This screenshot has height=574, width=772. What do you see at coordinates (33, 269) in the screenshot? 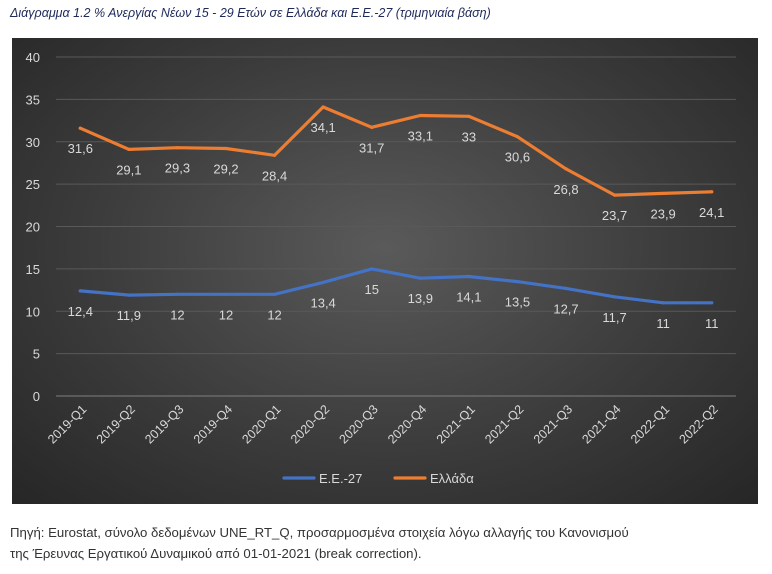
I see `y-tick-label: 15` at bounding box center [33, 269].